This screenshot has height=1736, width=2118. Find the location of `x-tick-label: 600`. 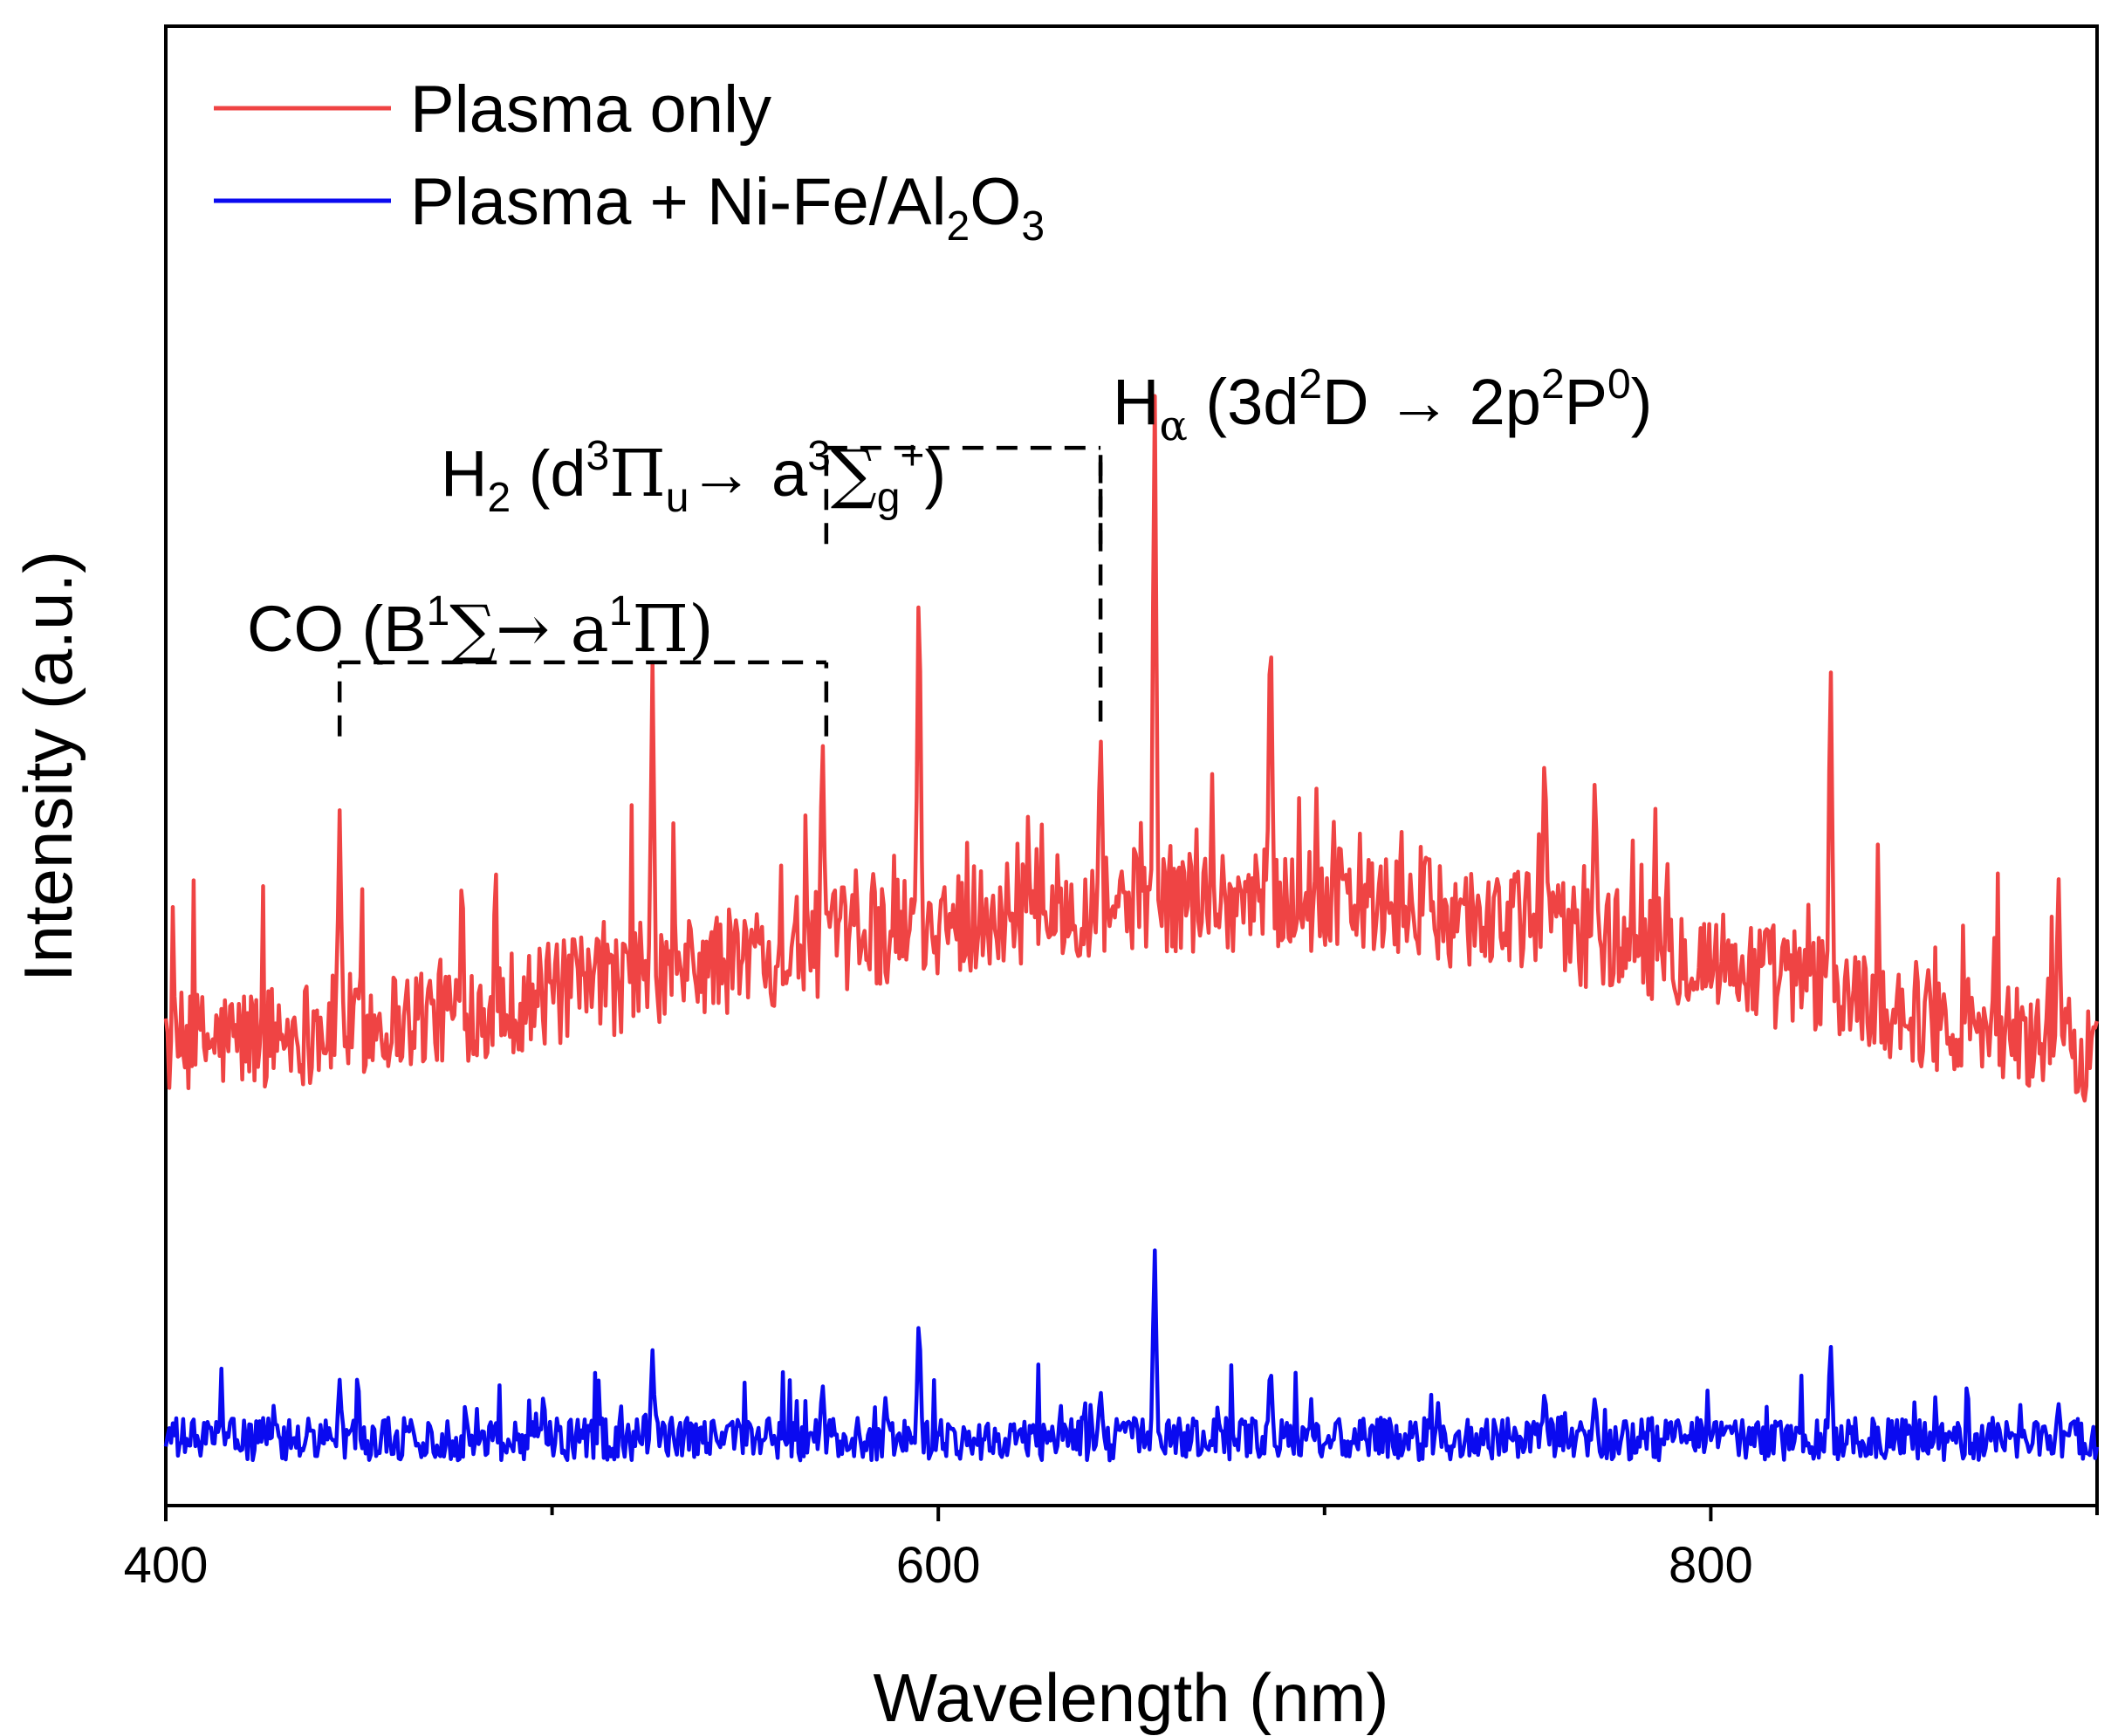

x-tick-label: 600 is located at coordinates (939, 1565).